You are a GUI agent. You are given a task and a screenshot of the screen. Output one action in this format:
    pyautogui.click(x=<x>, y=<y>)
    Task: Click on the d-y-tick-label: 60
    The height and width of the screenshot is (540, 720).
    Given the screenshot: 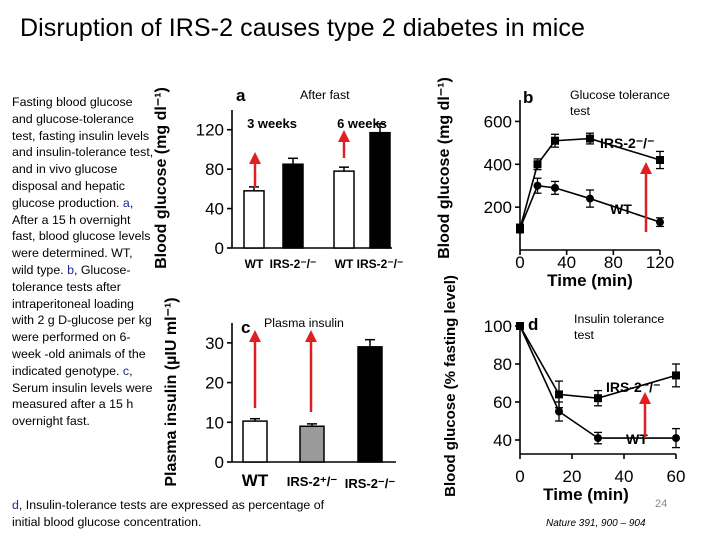 What is the action you would take?
    pyautogui.click(x=502, y=402)
    